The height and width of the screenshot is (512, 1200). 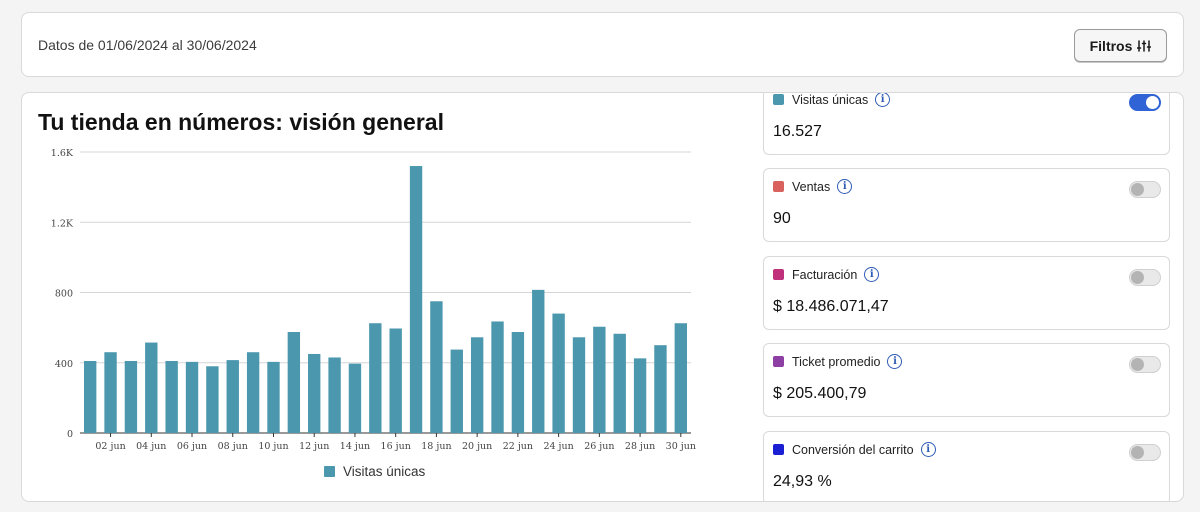 I want to click on filters-button-label: Filtros, so click(x=1111, y=45).